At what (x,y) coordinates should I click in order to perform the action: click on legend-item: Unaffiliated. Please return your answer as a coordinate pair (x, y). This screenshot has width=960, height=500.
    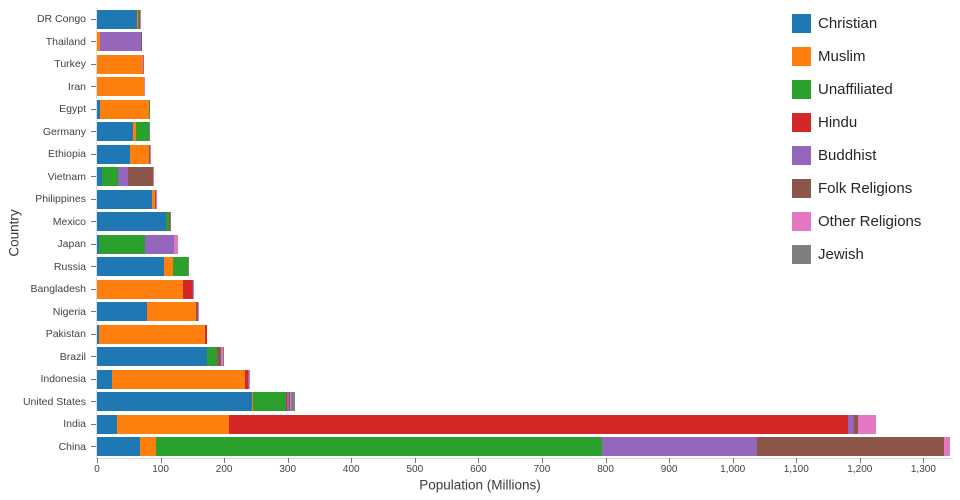
    Looking at the image, I should click on (856, 89).